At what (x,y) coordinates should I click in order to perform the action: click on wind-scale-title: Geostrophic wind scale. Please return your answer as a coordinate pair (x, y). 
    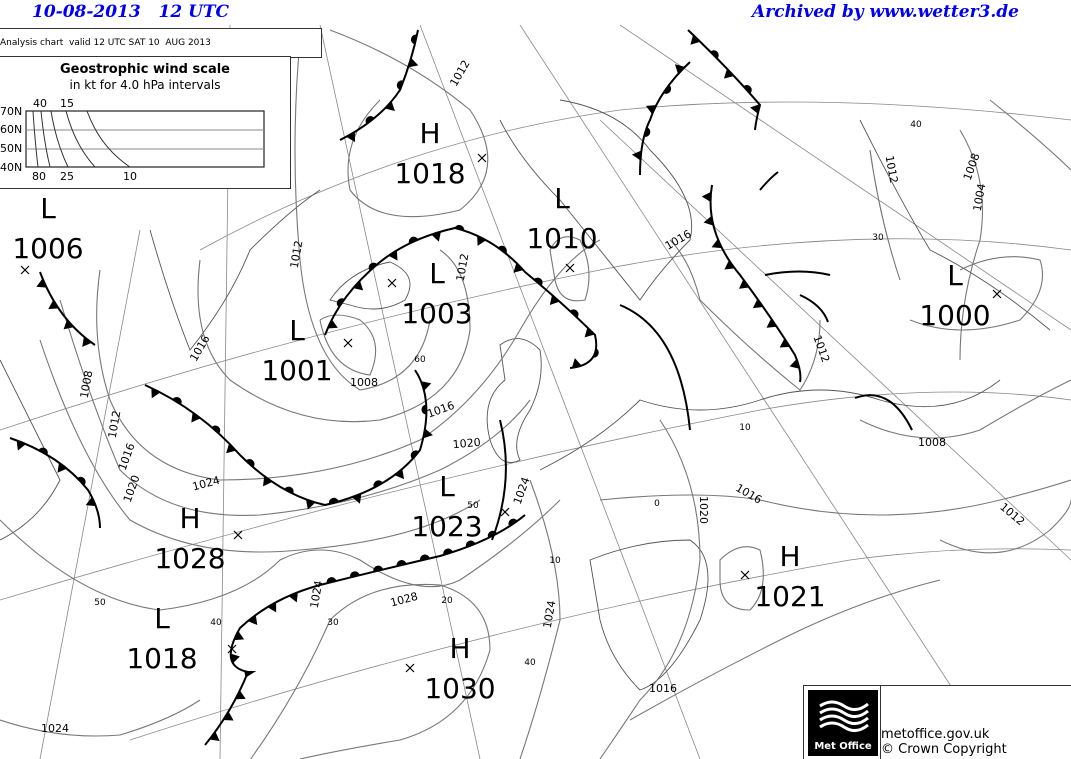
    Looking at the image, I should click on (144, 69).